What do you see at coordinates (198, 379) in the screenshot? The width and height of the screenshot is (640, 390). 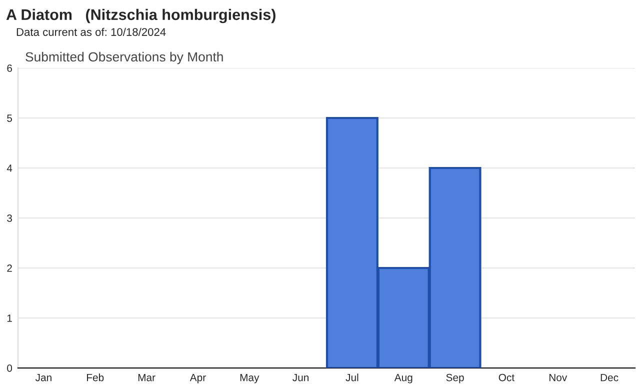 I see `x-tick-label: Apr` at bounding box center [198, 379].